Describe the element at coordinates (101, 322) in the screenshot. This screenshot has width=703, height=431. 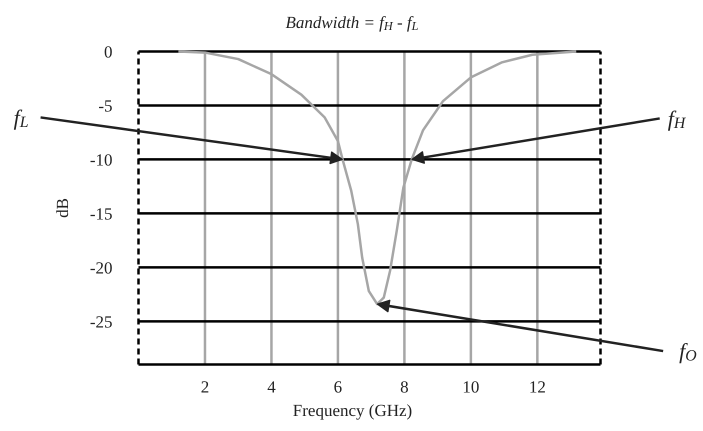
I see `y-tick-label: -25` at that location.